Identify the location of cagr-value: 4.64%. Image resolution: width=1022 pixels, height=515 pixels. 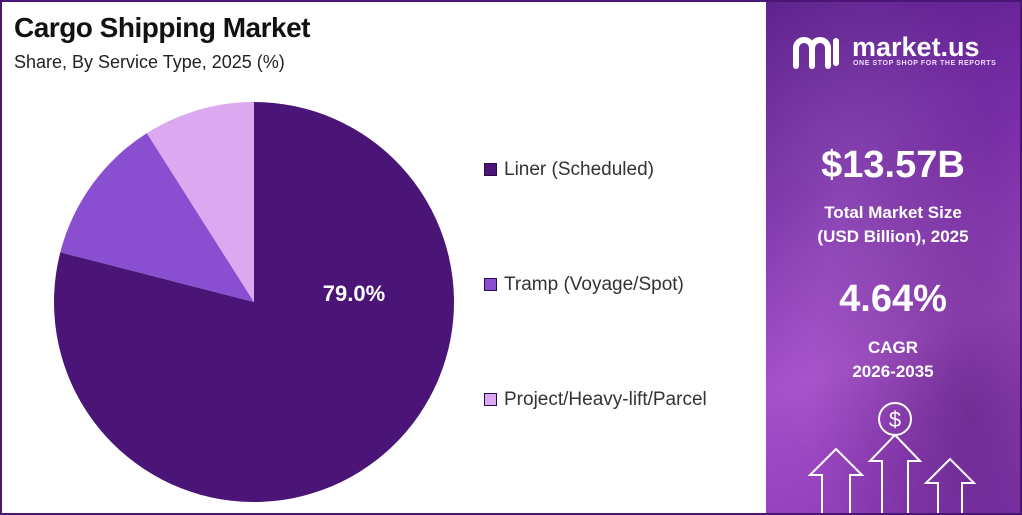
(893, 299).